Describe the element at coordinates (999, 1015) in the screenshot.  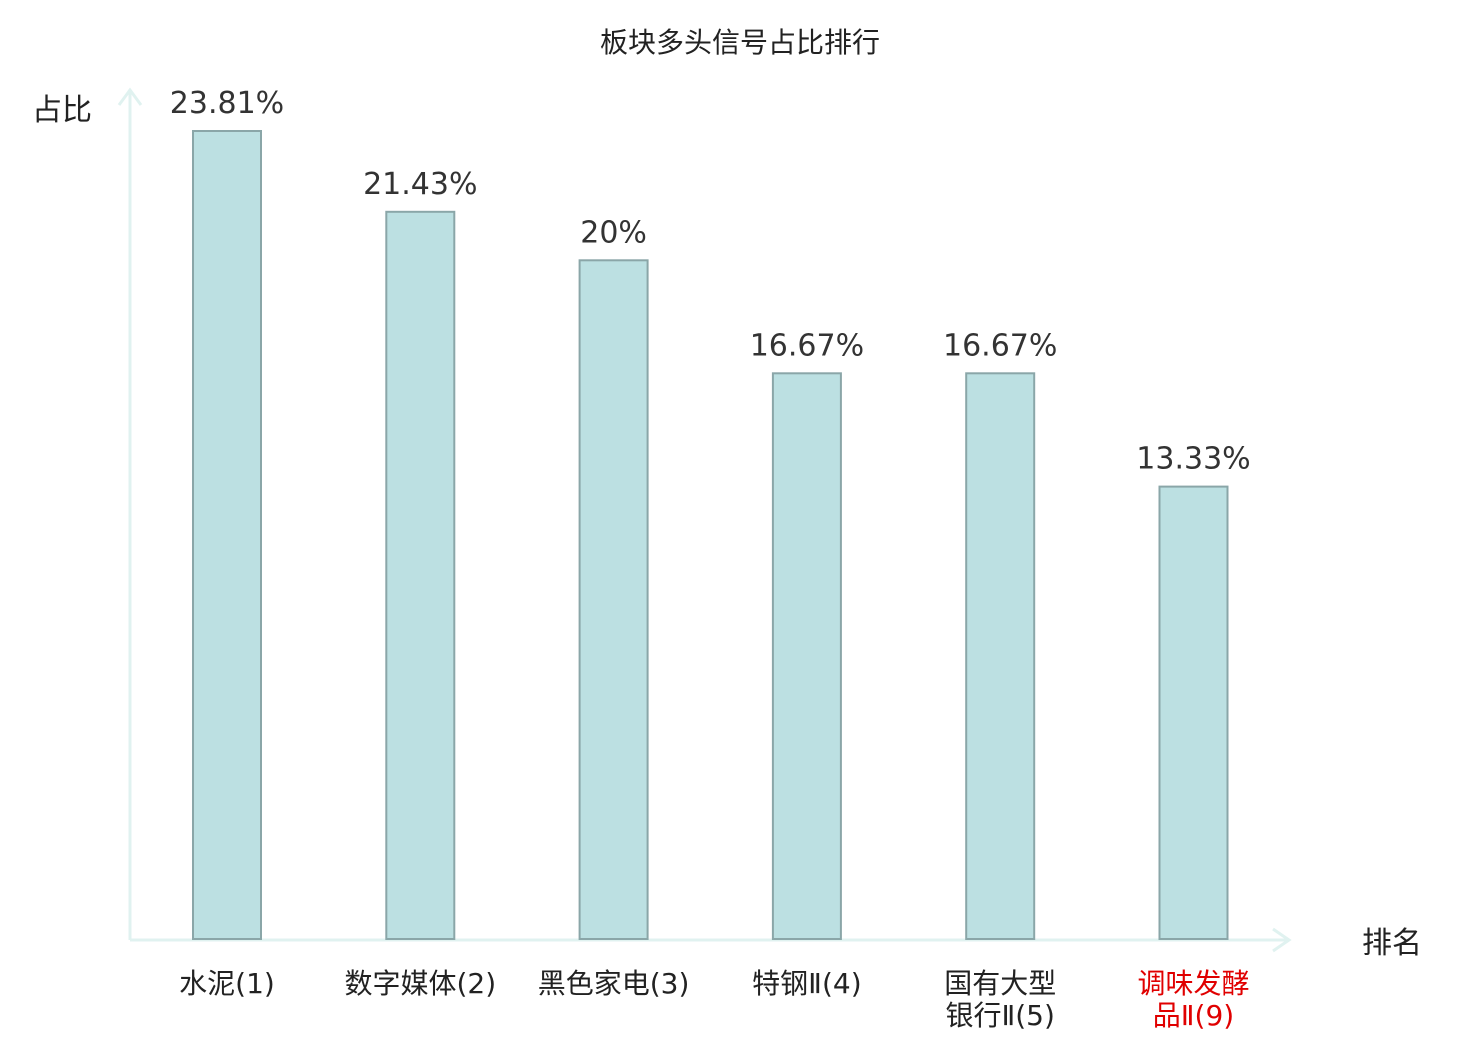
I see `category-label-line: 银行Ⅱ(5)` at that location.